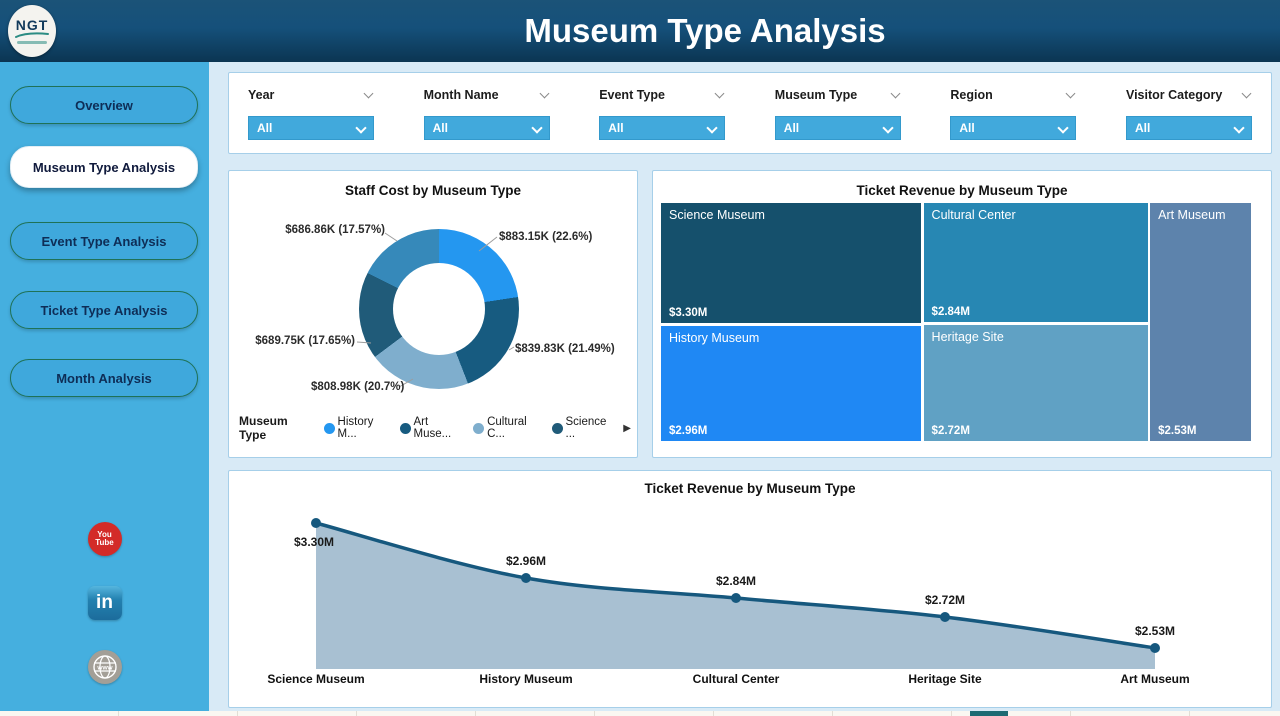 The width and height of the screenshot is (1280, 716). I want to click on website-globe-icon: www, so click(104, 667).